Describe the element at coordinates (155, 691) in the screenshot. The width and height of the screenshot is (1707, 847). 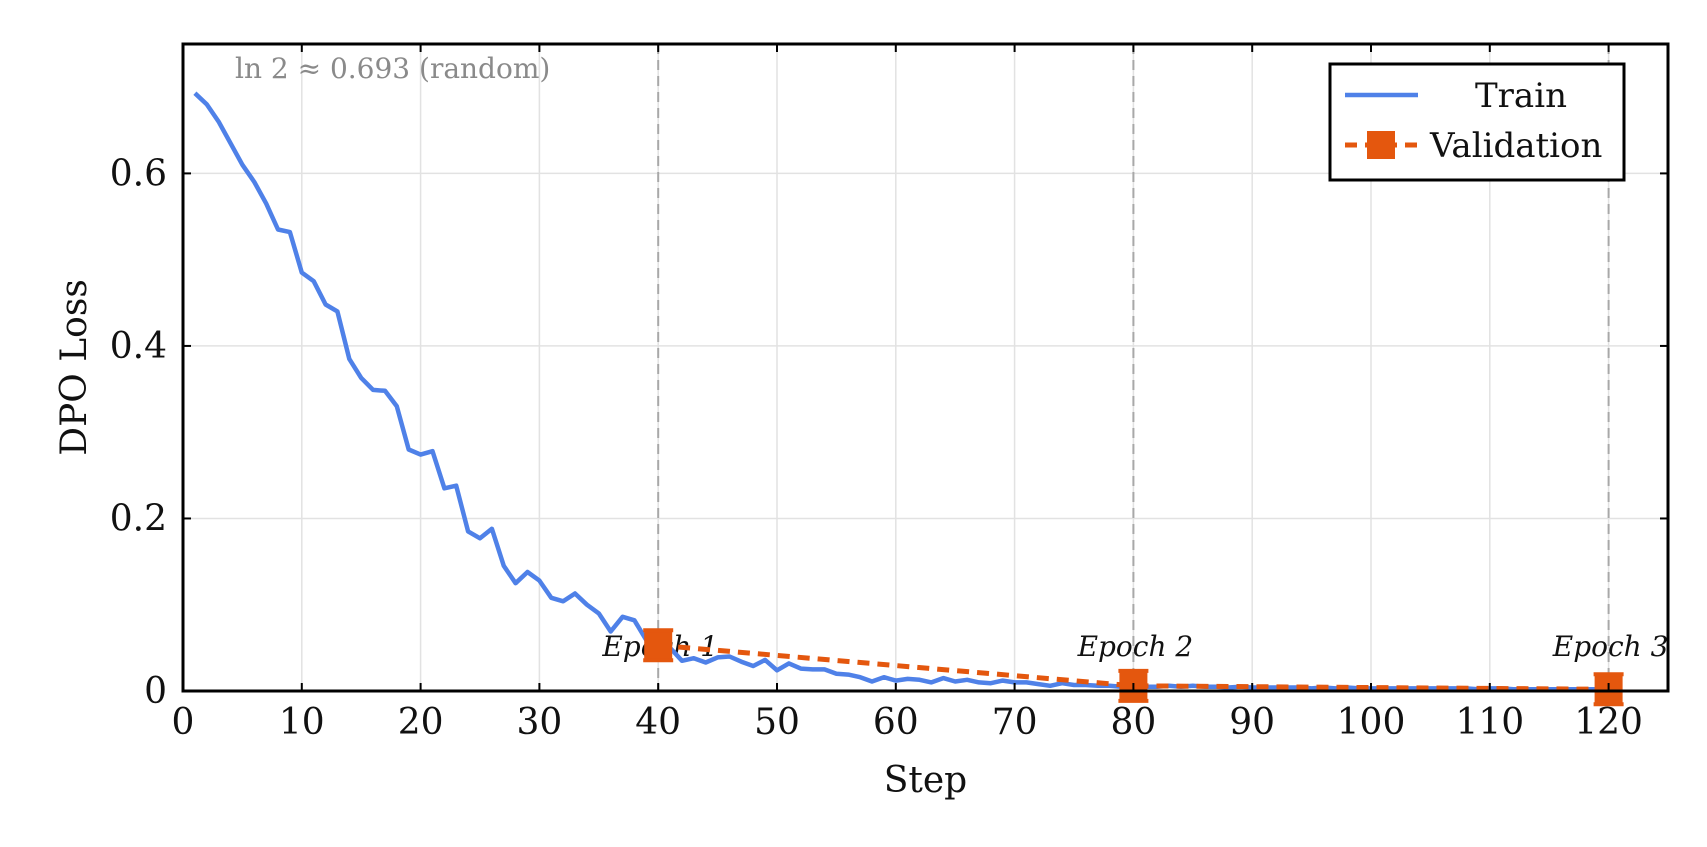
I see `y-tick-label-0: 0` at that location.